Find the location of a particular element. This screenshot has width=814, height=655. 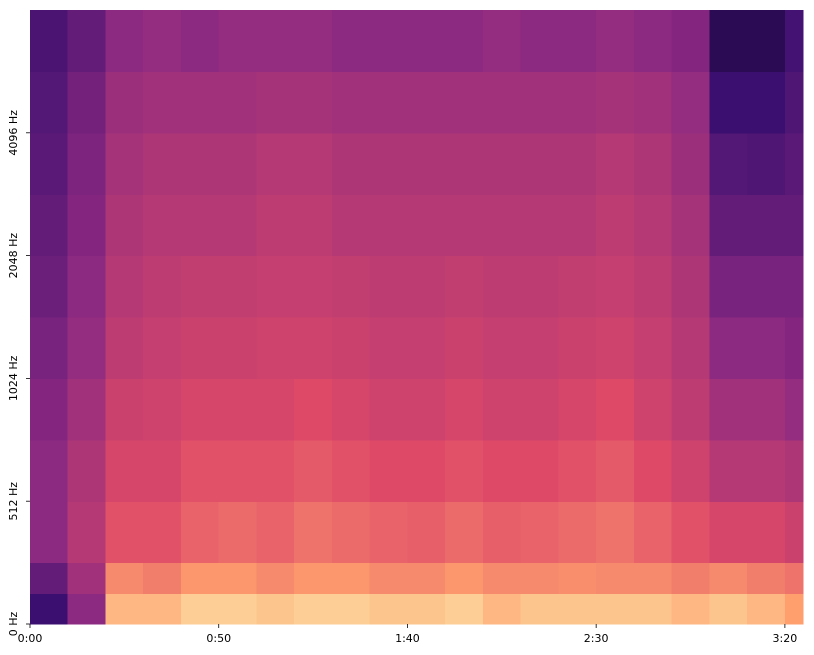

y-tick-label: 512 Hz is located at coordinates (13, 501).